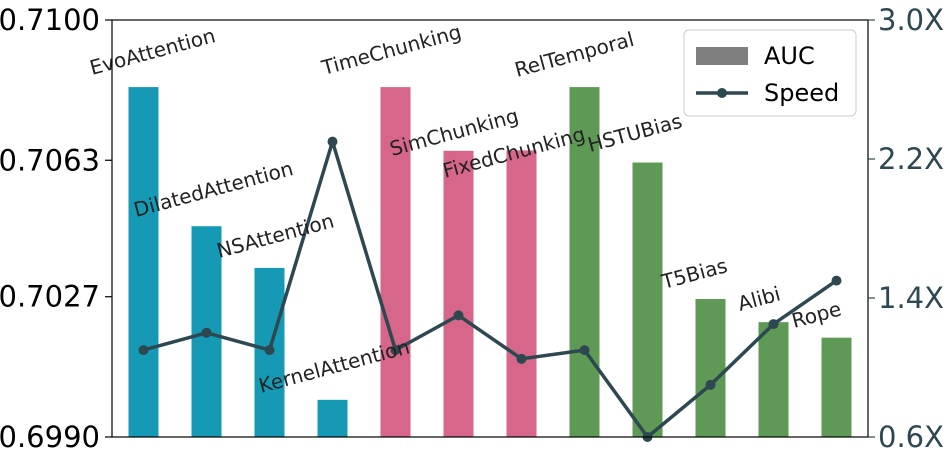 The width and height of the screenshot is (947, 462). Describe the element at coordinates (789, 56) in the screenshot. I see `legend-auc-label: AUC` at that location.